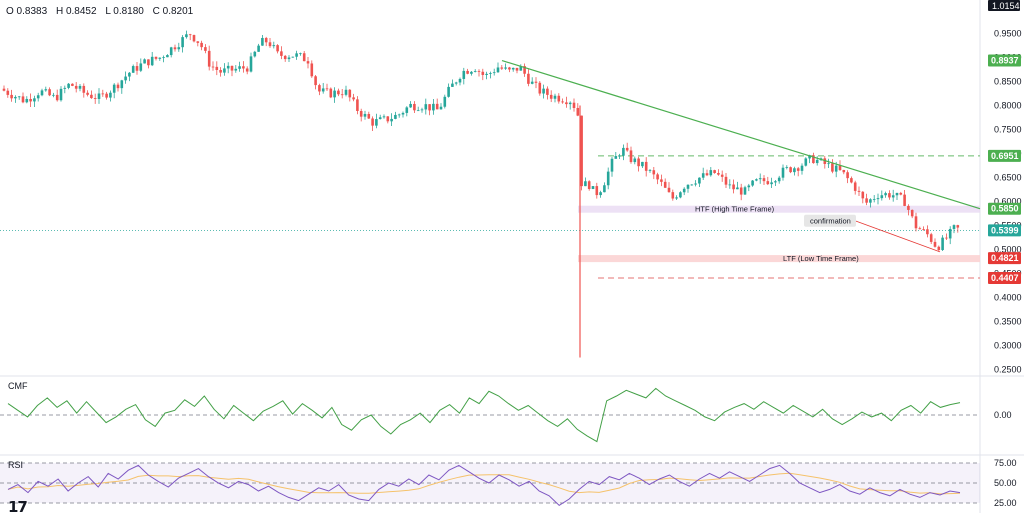 Image resolution: width=1024 pixels, height=516 pixels. I want to click on confirmation-line, so click(897, 236).